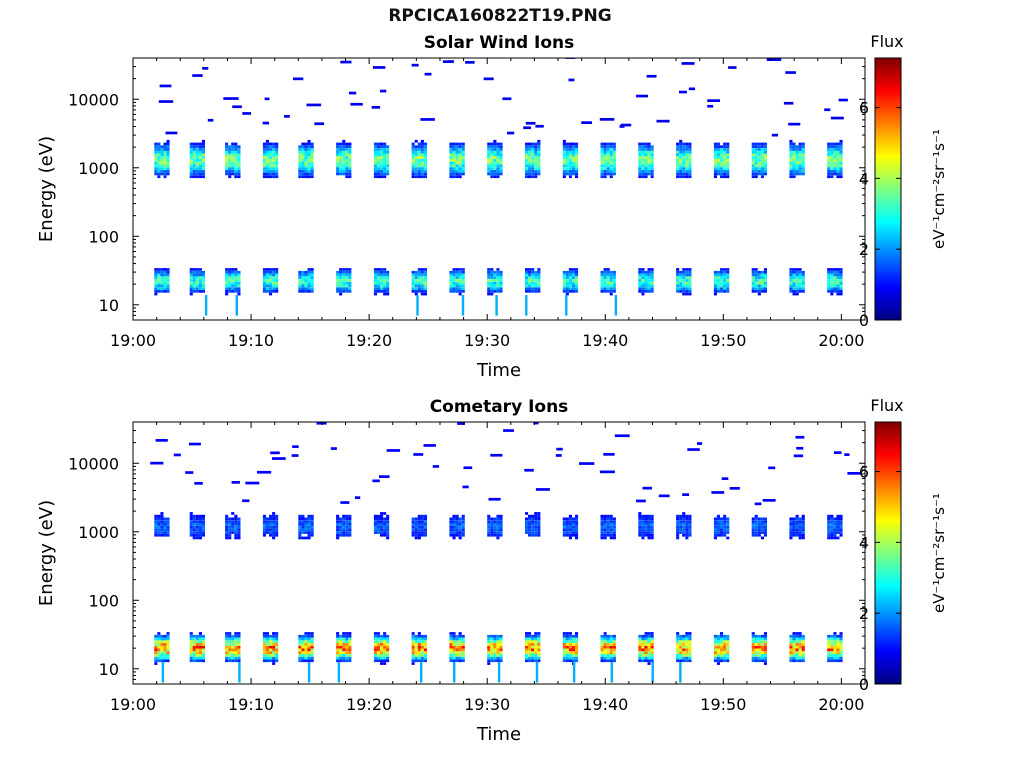 This screenshot has height=768, width=1024. I want to click on x-tick-label: 19:00, so click(133, 704).